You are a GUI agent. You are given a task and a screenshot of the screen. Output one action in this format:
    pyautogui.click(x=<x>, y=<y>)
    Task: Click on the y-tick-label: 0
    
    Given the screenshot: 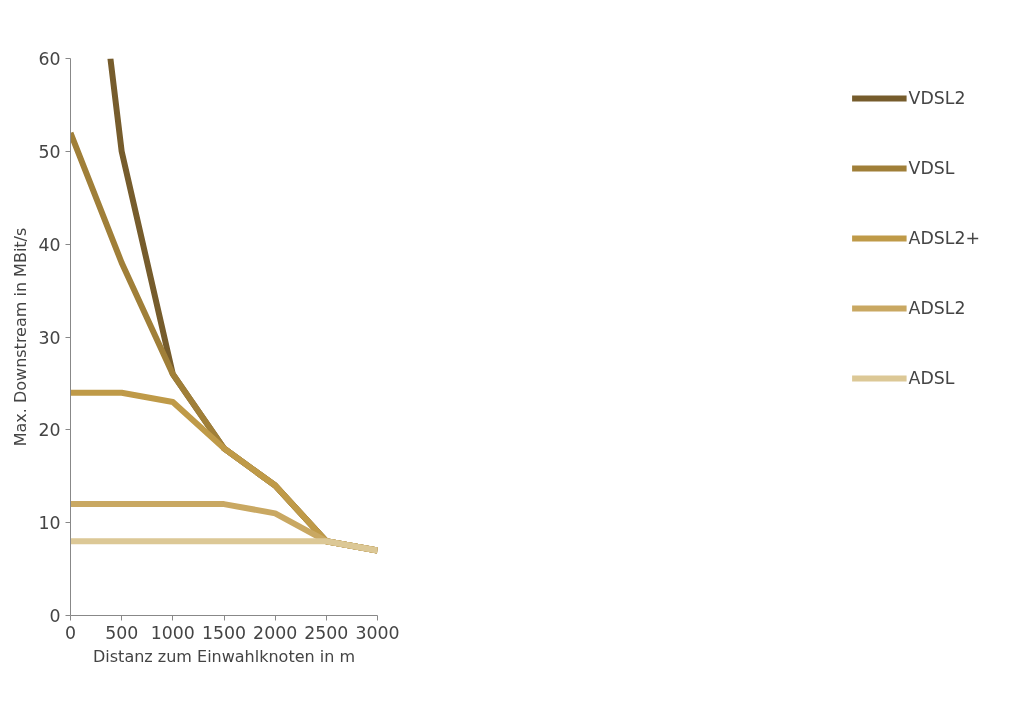 What is the action you would take?
    pyautogui.click(x=55, y=616)
    